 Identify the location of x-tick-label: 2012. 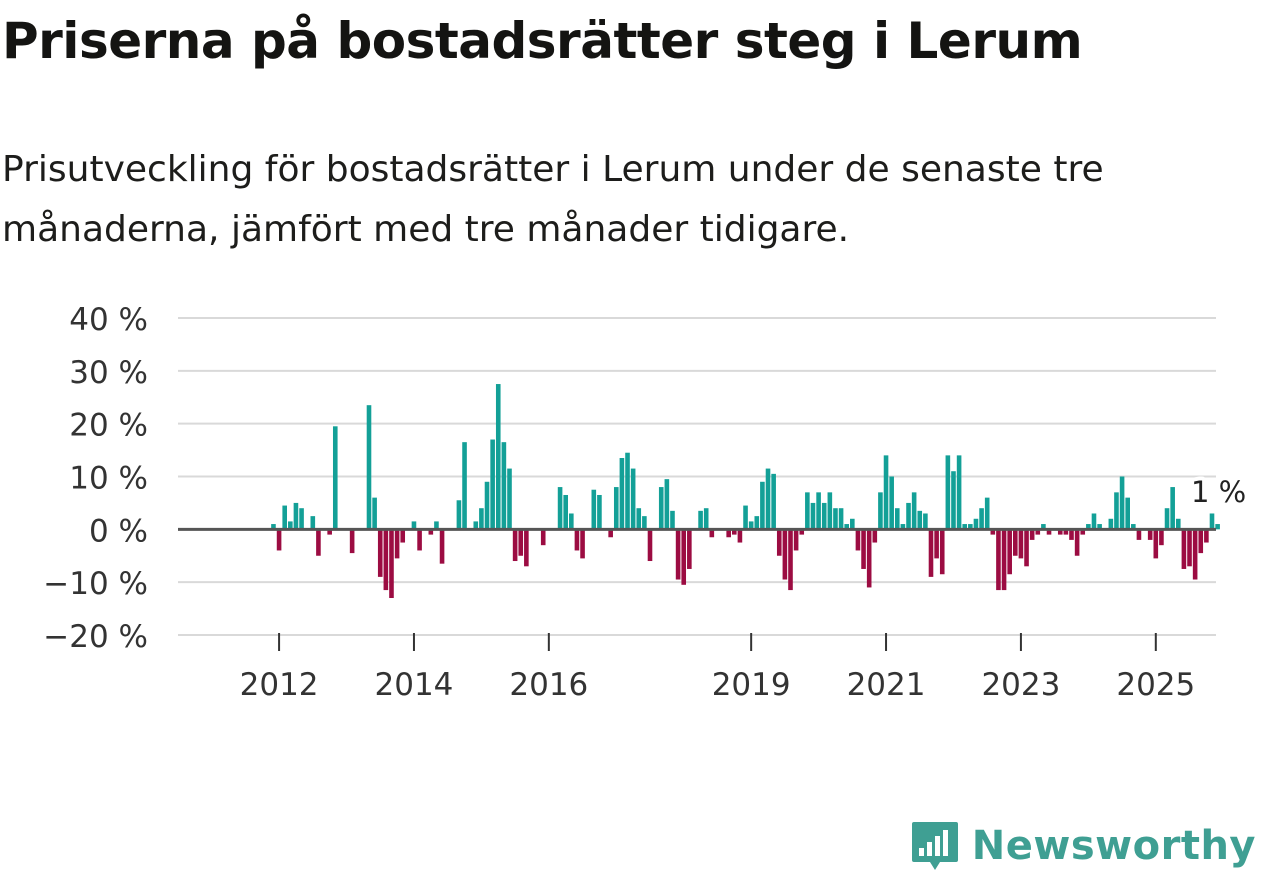
(279, 685).